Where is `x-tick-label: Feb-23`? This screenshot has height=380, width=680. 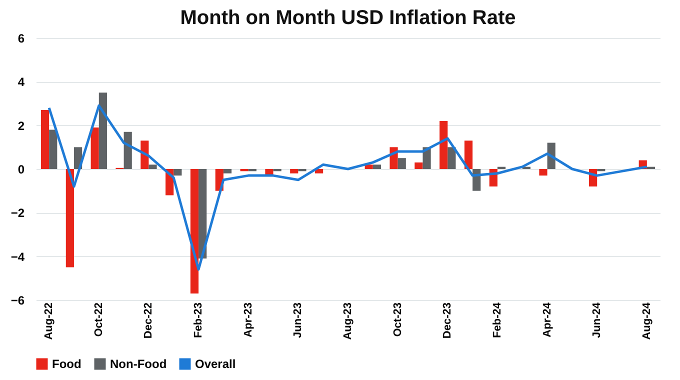
x-tick-label: Feb-23 is located at coordinates (198, 320).